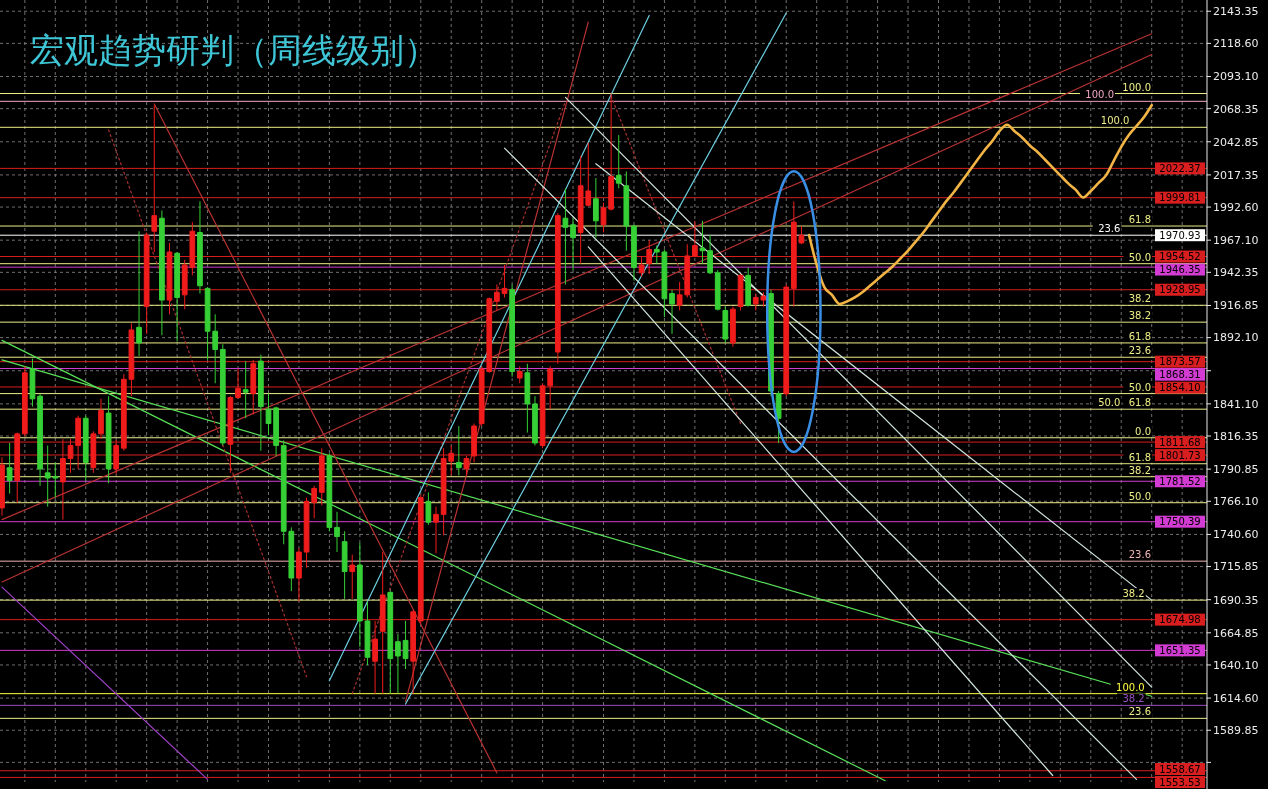 The image size is (1268, 789). What do you see at coordinates (1180, 481) in the screenshot?
I see `ref-line-label: 1781.52` at bounding box center [1180, 481].